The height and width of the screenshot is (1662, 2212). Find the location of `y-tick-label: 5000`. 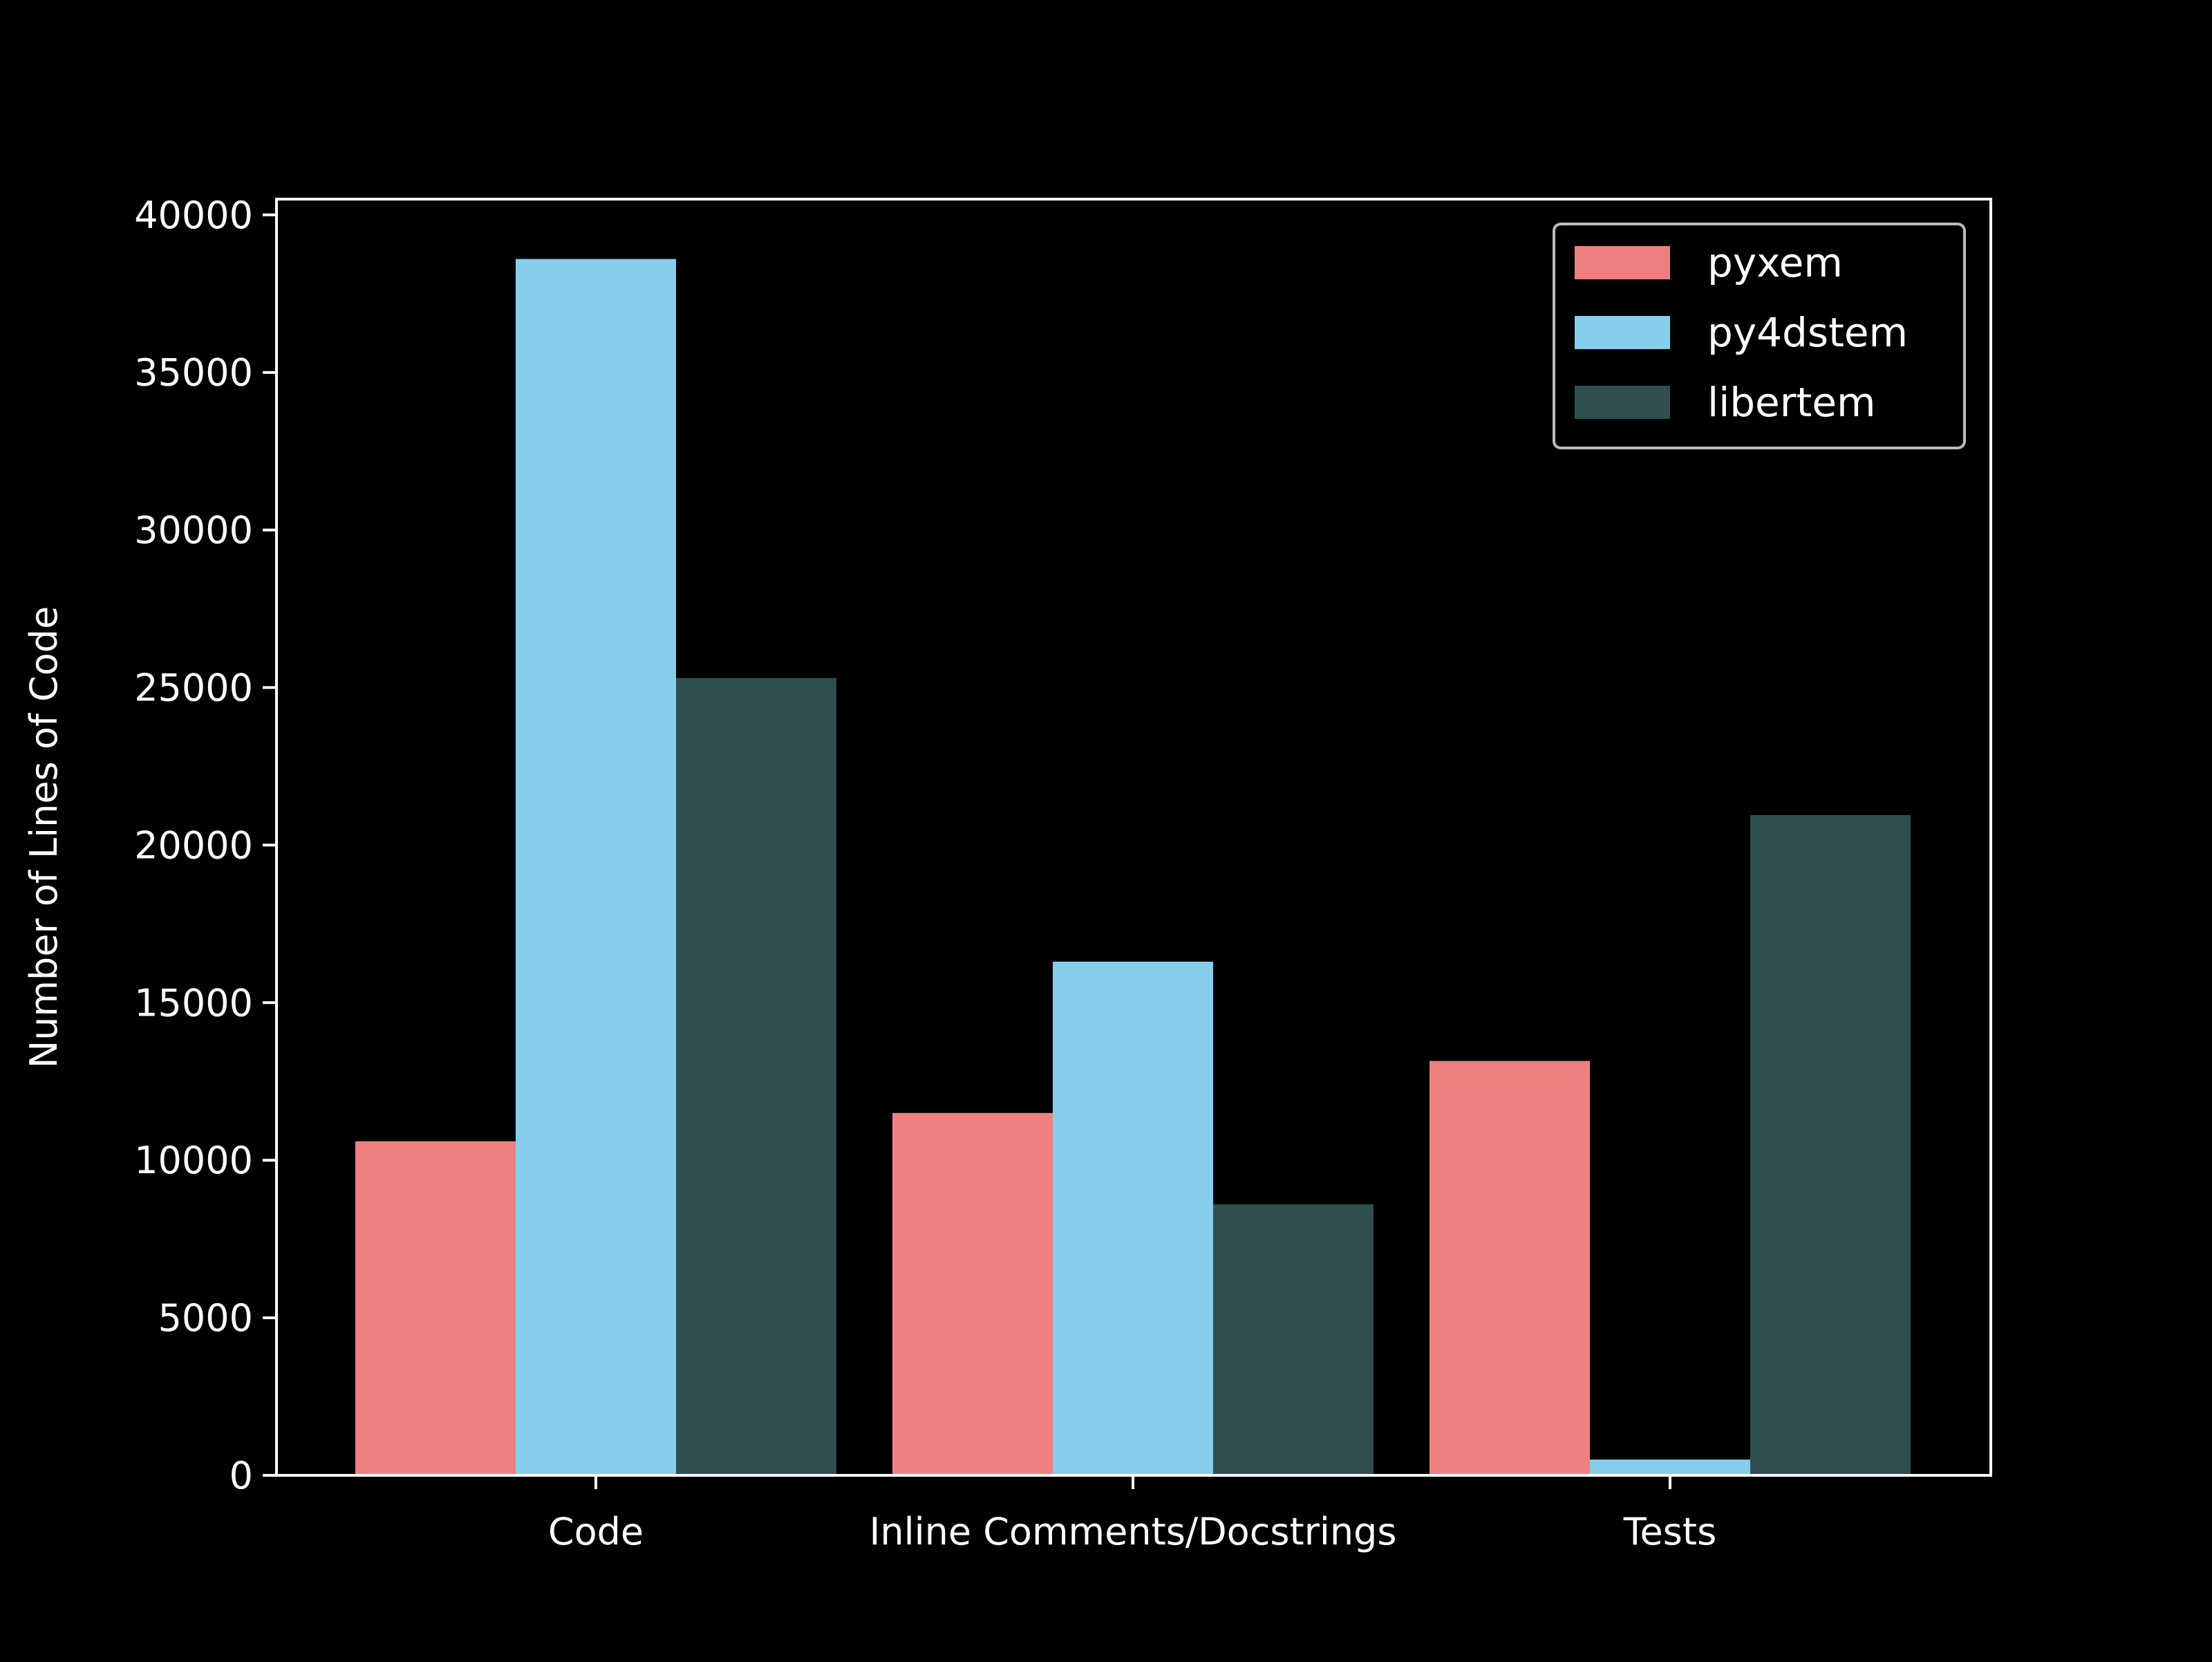

y-tick-label: 5000 is located at coordinates (205, 1318).